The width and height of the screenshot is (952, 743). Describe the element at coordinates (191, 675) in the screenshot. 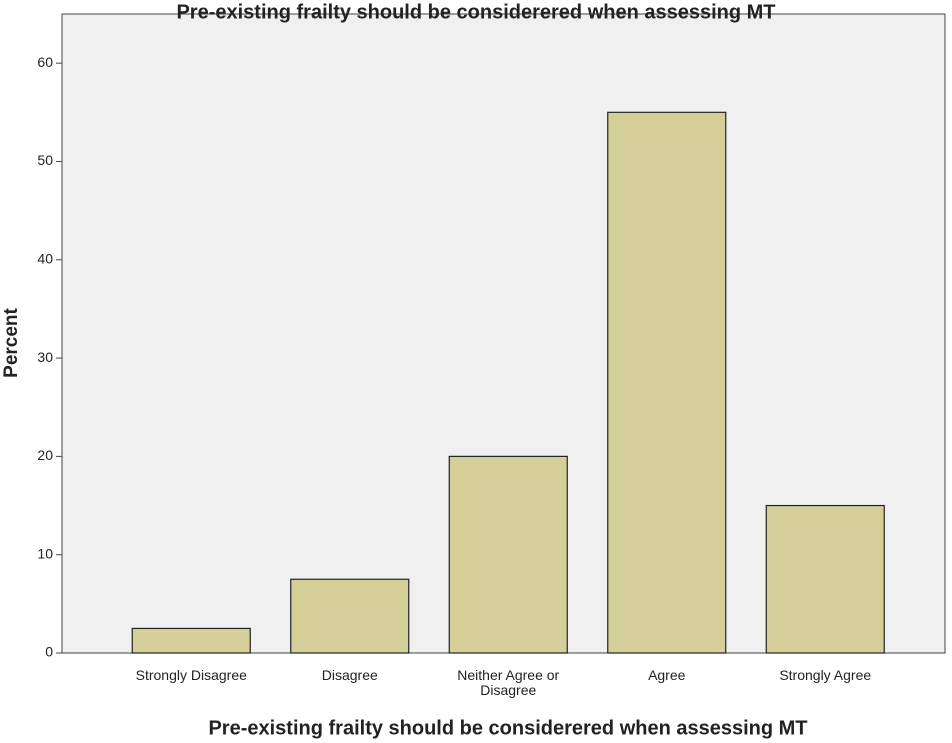

I see `x-tick-label: Strongly Disagree` at that location.